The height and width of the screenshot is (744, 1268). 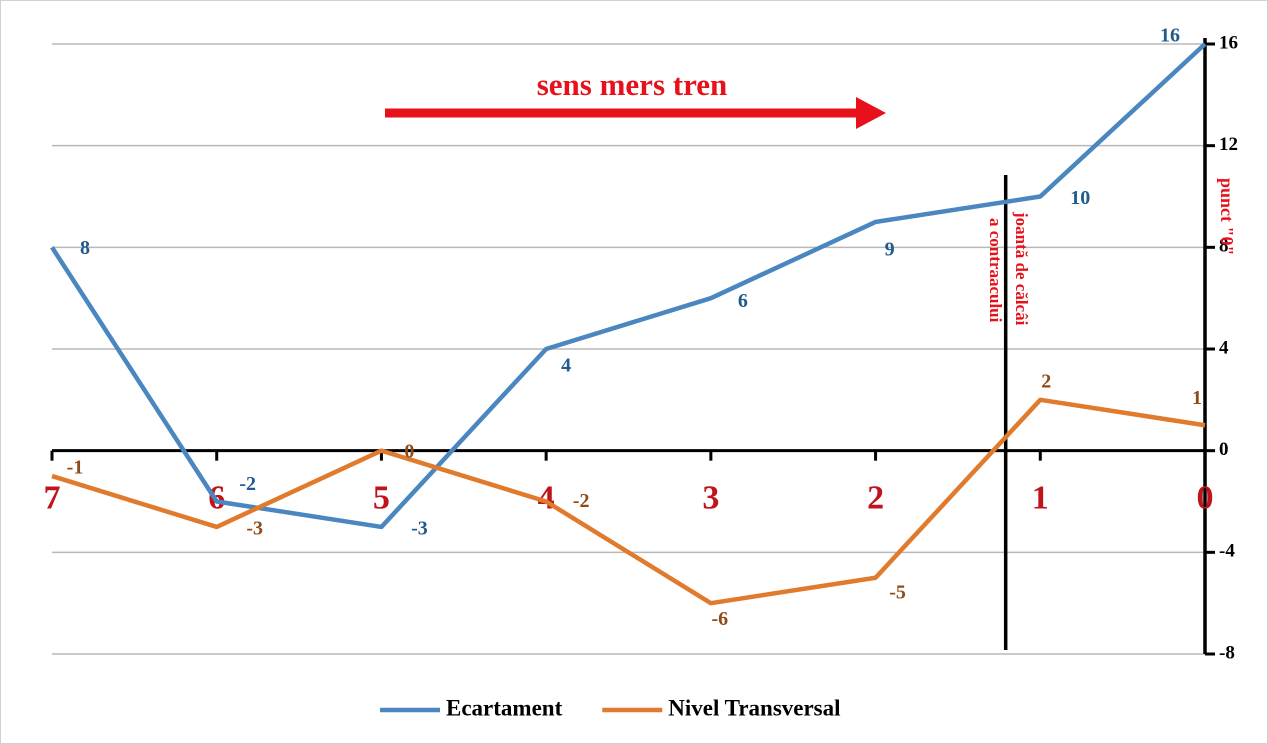 I want to click on data-label: -6, so click(x=720, y=619).